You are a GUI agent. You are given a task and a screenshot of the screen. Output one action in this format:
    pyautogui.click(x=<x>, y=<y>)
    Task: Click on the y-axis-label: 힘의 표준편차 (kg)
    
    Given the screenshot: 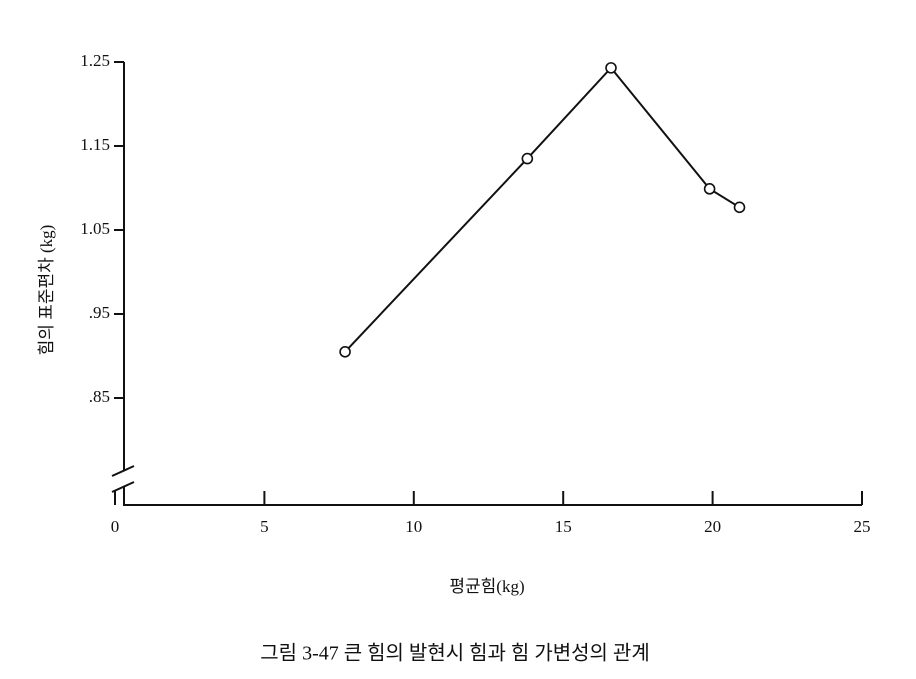 What is the action you would take?
    pyautogui.click(x=46, y=290)
    